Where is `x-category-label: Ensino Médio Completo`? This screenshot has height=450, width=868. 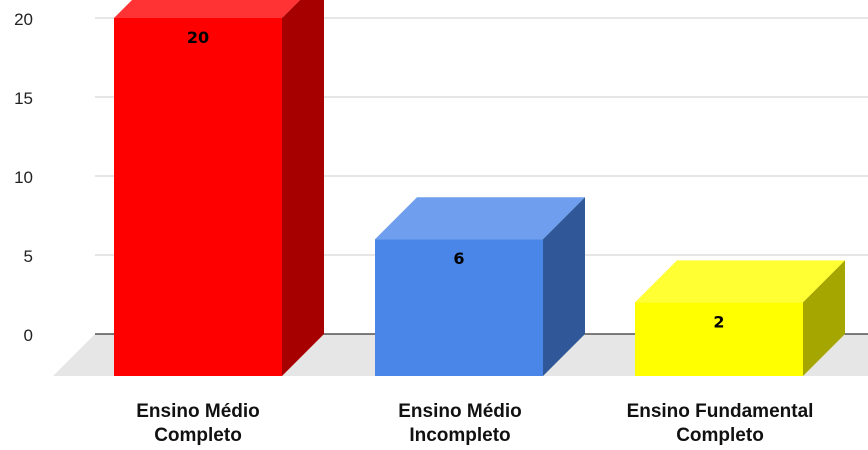 x-category-label: Ensino Médio Completo is located at coordinates (198, 423).